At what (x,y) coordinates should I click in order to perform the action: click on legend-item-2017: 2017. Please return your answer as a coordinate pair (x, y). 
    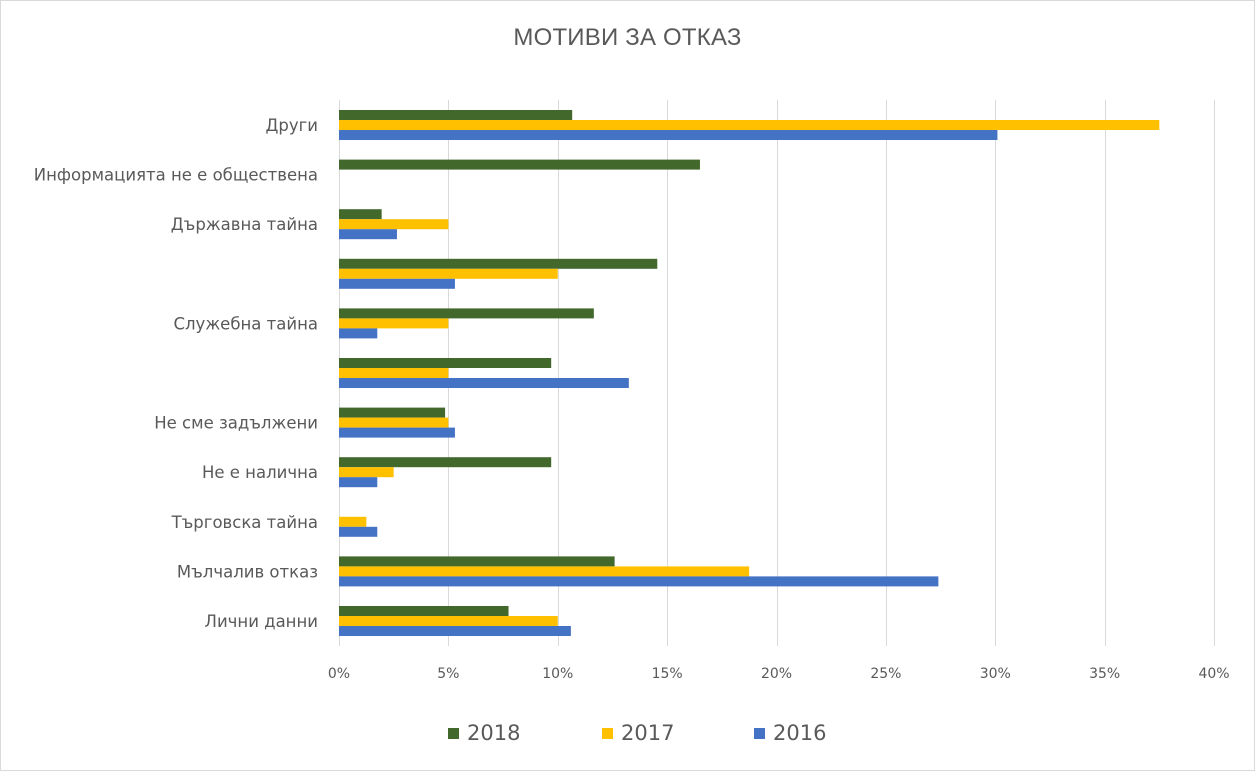
    Looking at the image, I should click on (638, 733).